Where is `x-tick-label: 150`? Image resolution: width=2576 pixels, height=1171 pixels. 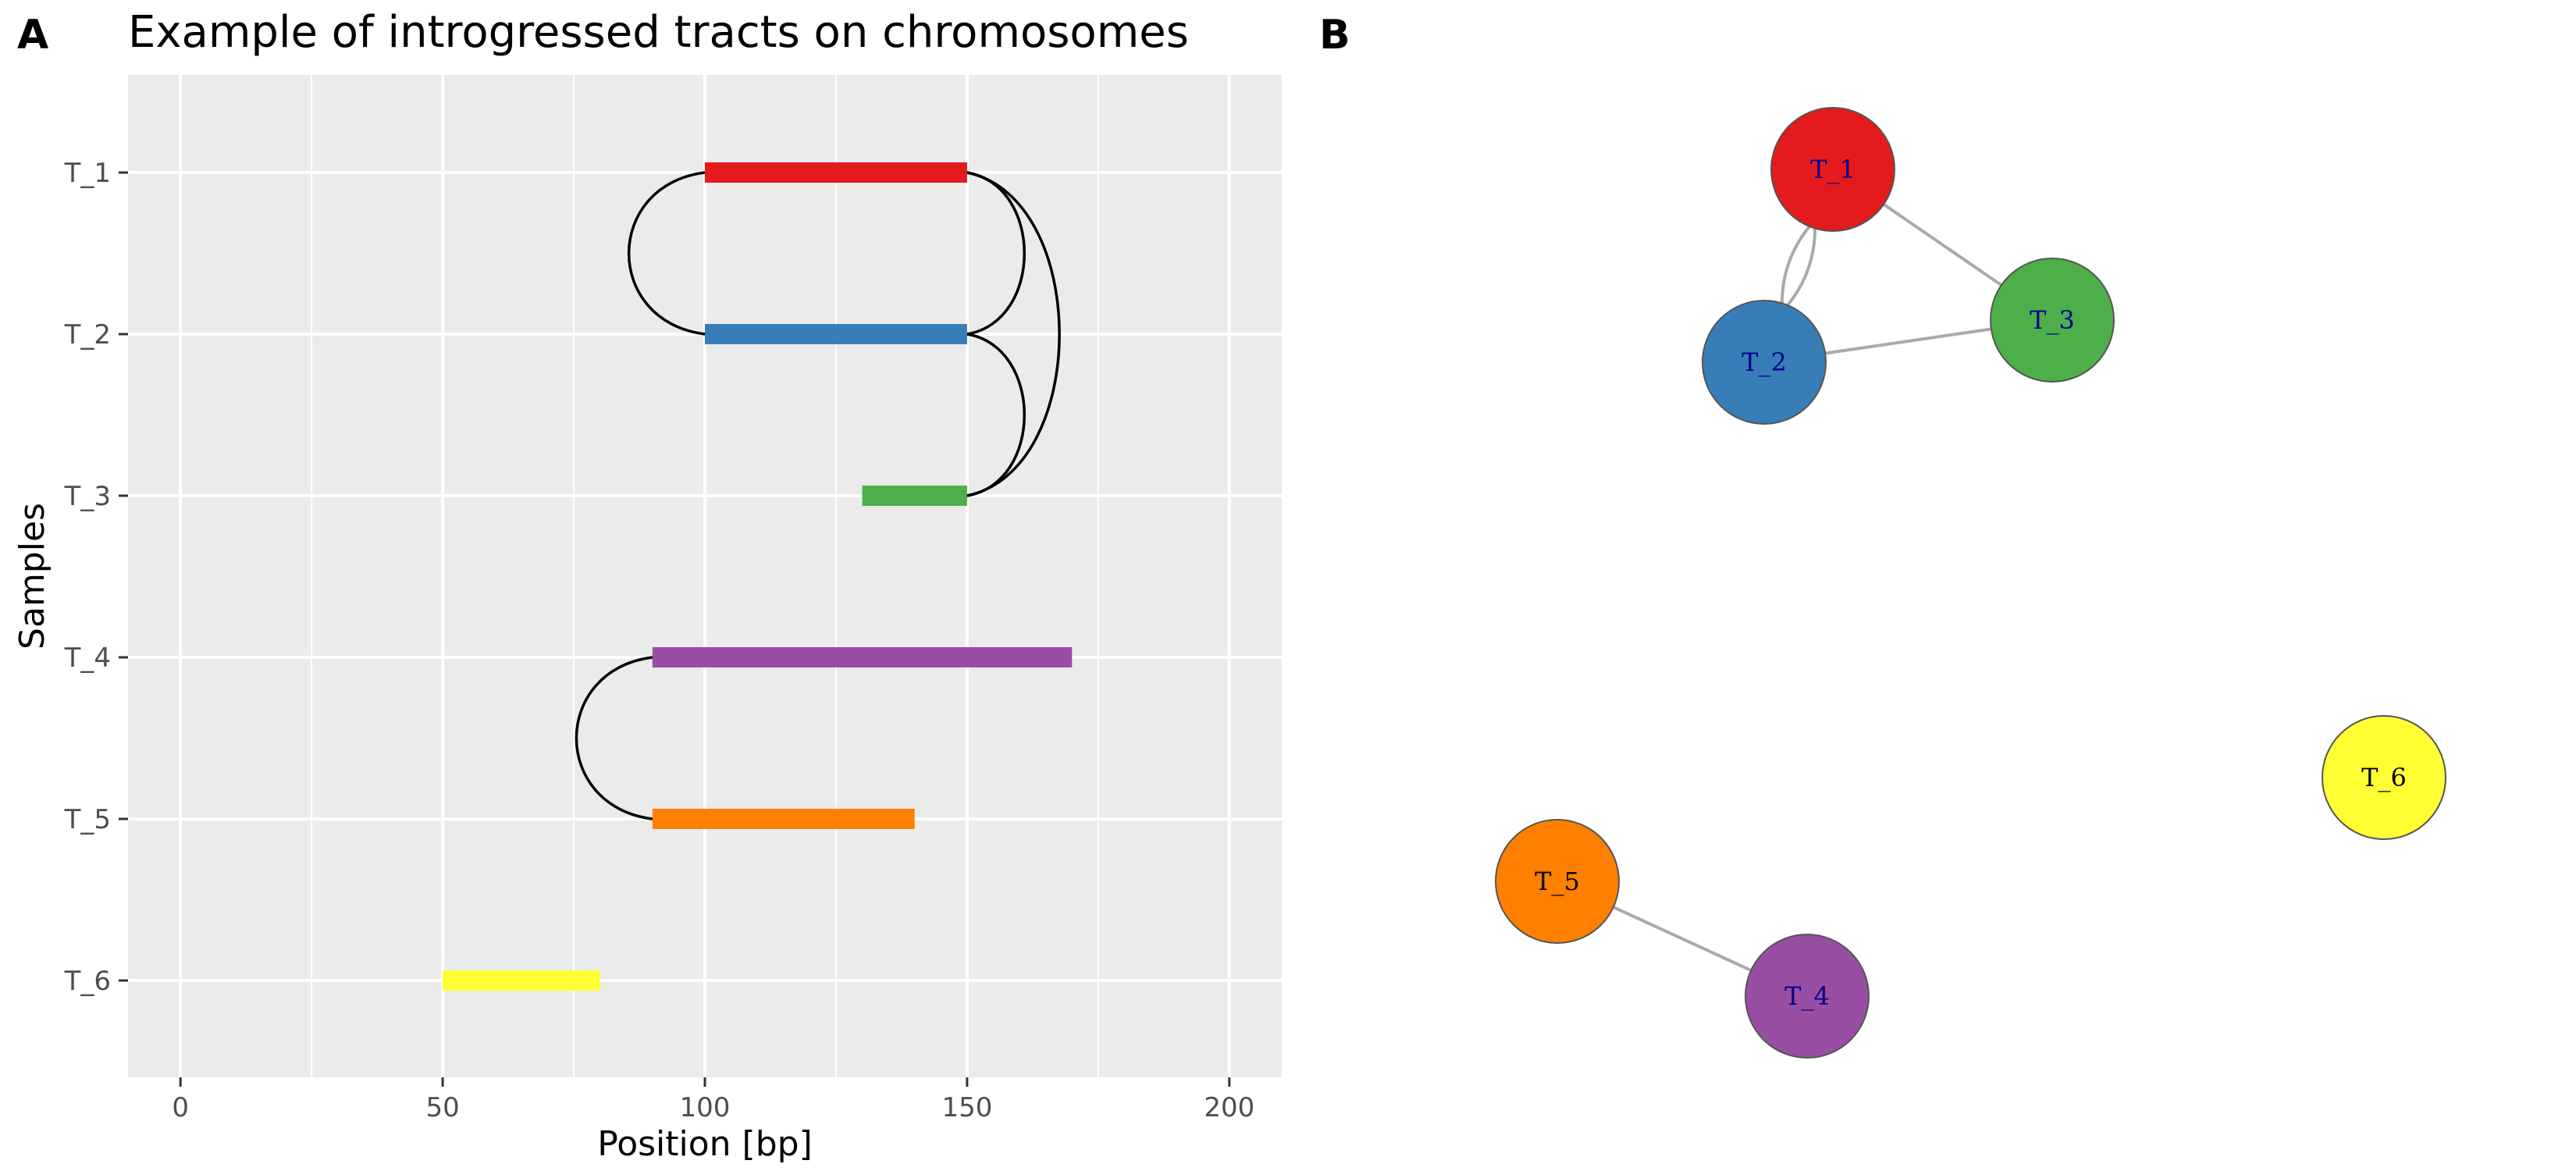 x-tick-label: 150 is located at coordinates (966, 1107).